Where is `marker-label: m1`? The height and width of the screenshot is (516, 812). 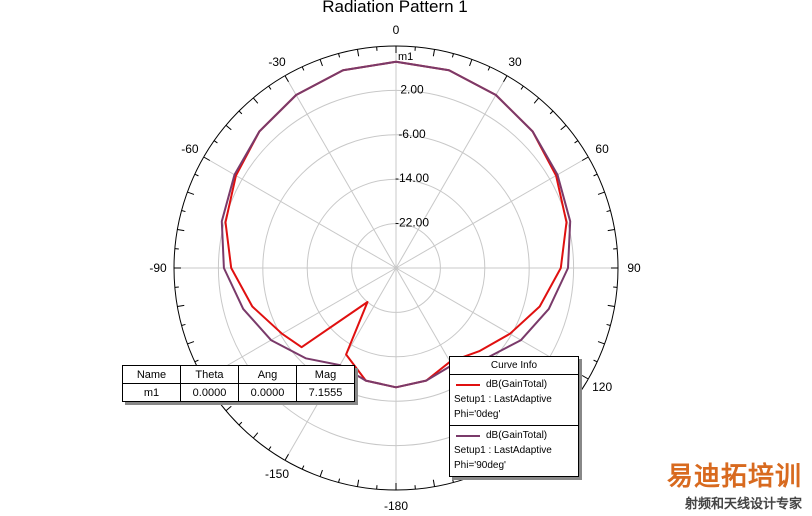 marker-label: m1 is located at coordinates (405, 57).